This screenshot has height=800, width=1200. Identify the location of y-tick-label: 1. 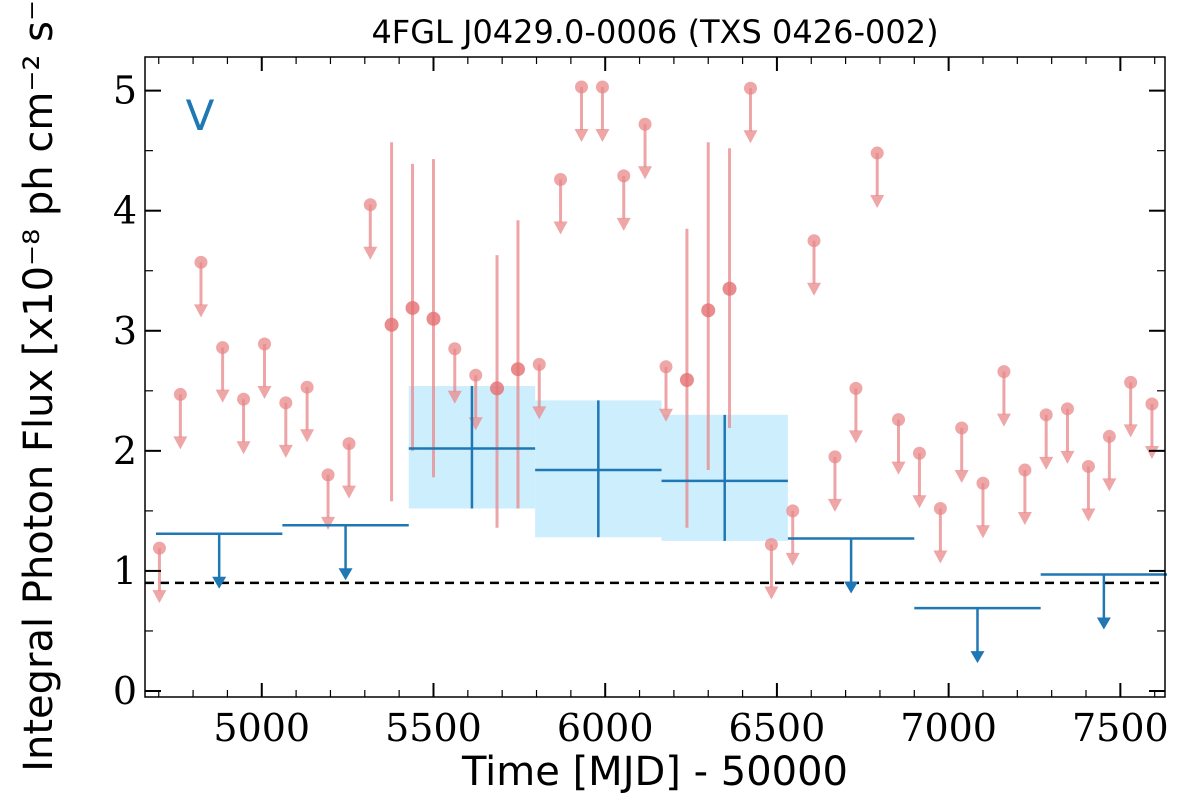
(125, 571).